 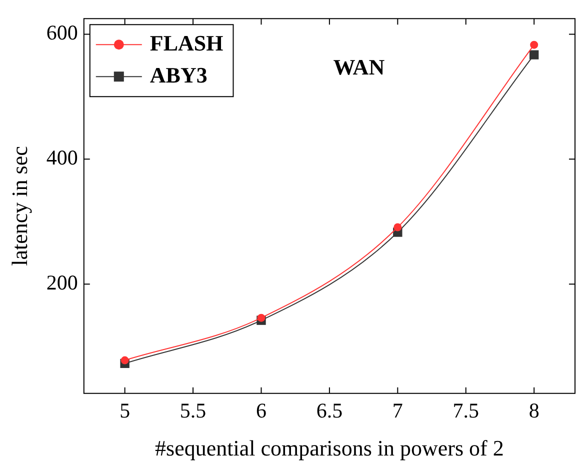 I want to click on x-tick-label: 6, so click(x=261, y=410).